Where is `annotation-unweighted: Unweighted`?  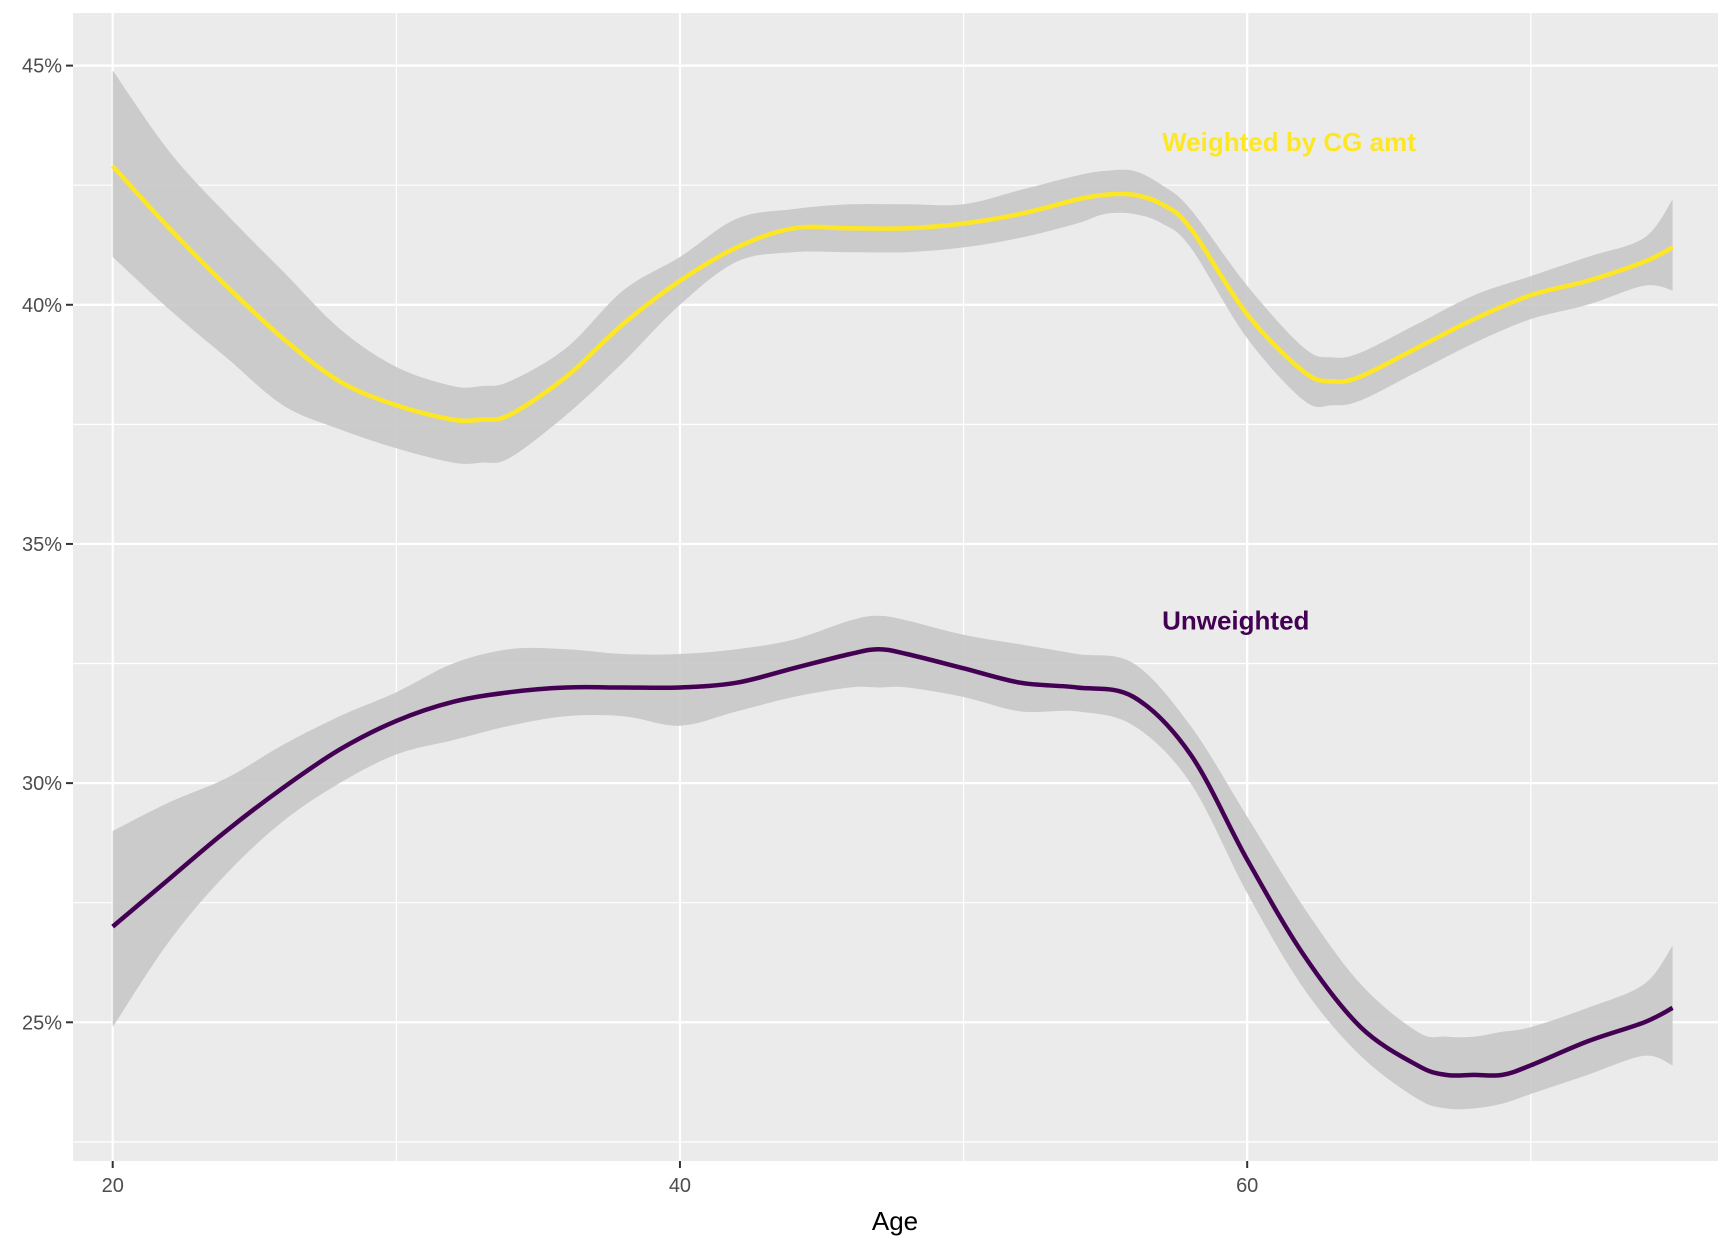 annotation-unweighted: Unweighted is located at coordinates (1235, 620).